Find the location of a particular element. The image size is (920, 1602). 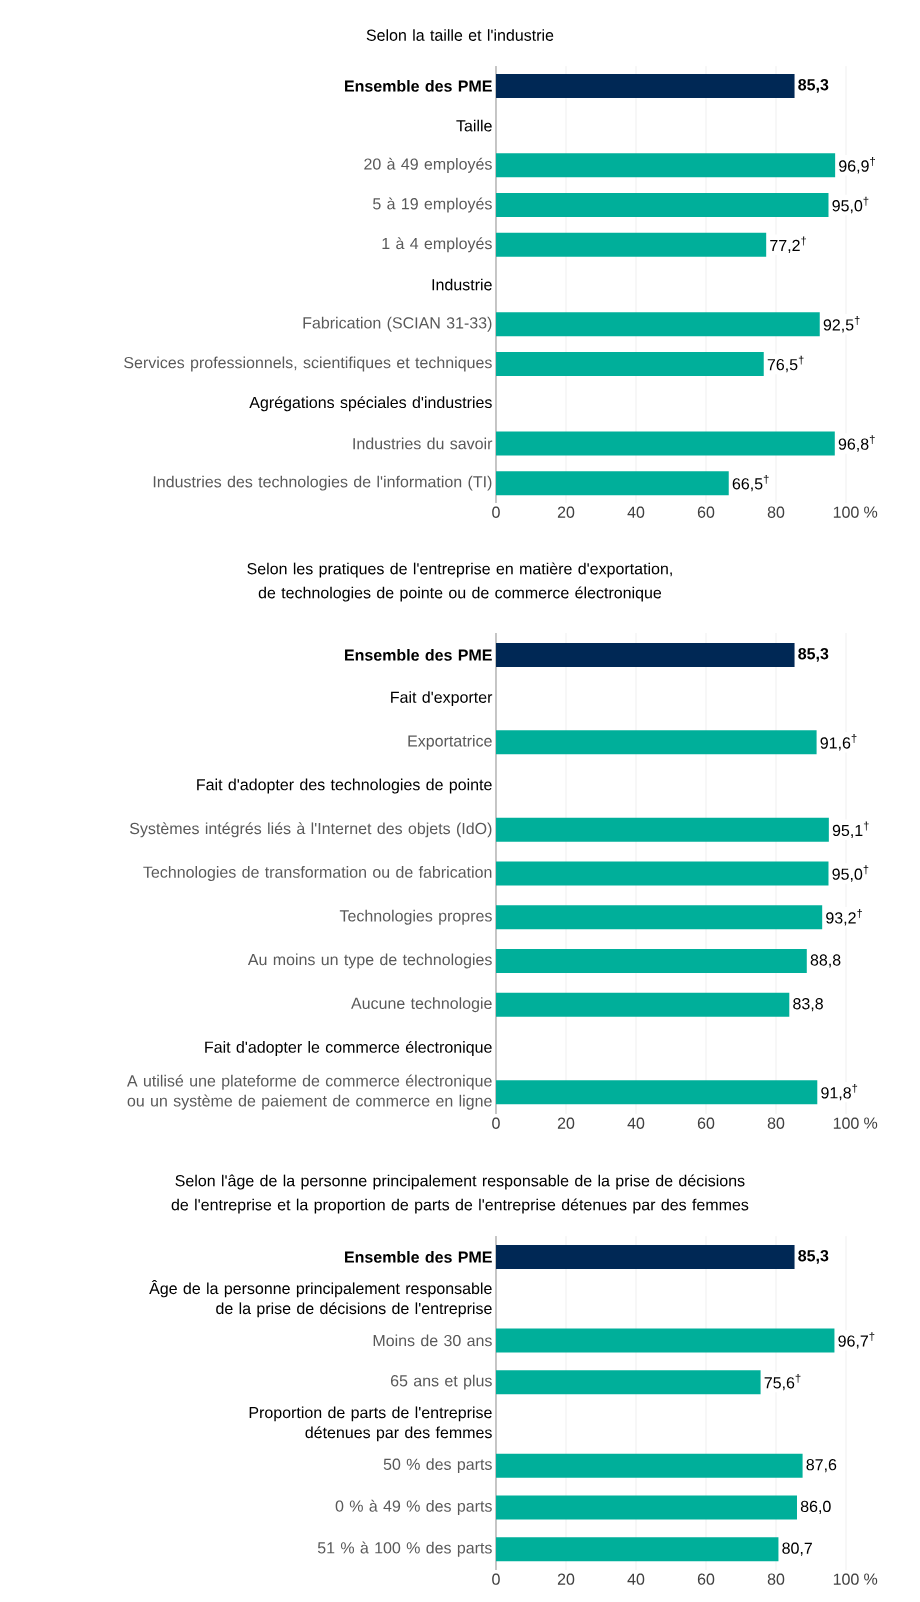

y-tick-label: A utilisé une plateforme de commerce électronique ou un système de paiement de commerce en ligne is located at coordinates (309, 1092).